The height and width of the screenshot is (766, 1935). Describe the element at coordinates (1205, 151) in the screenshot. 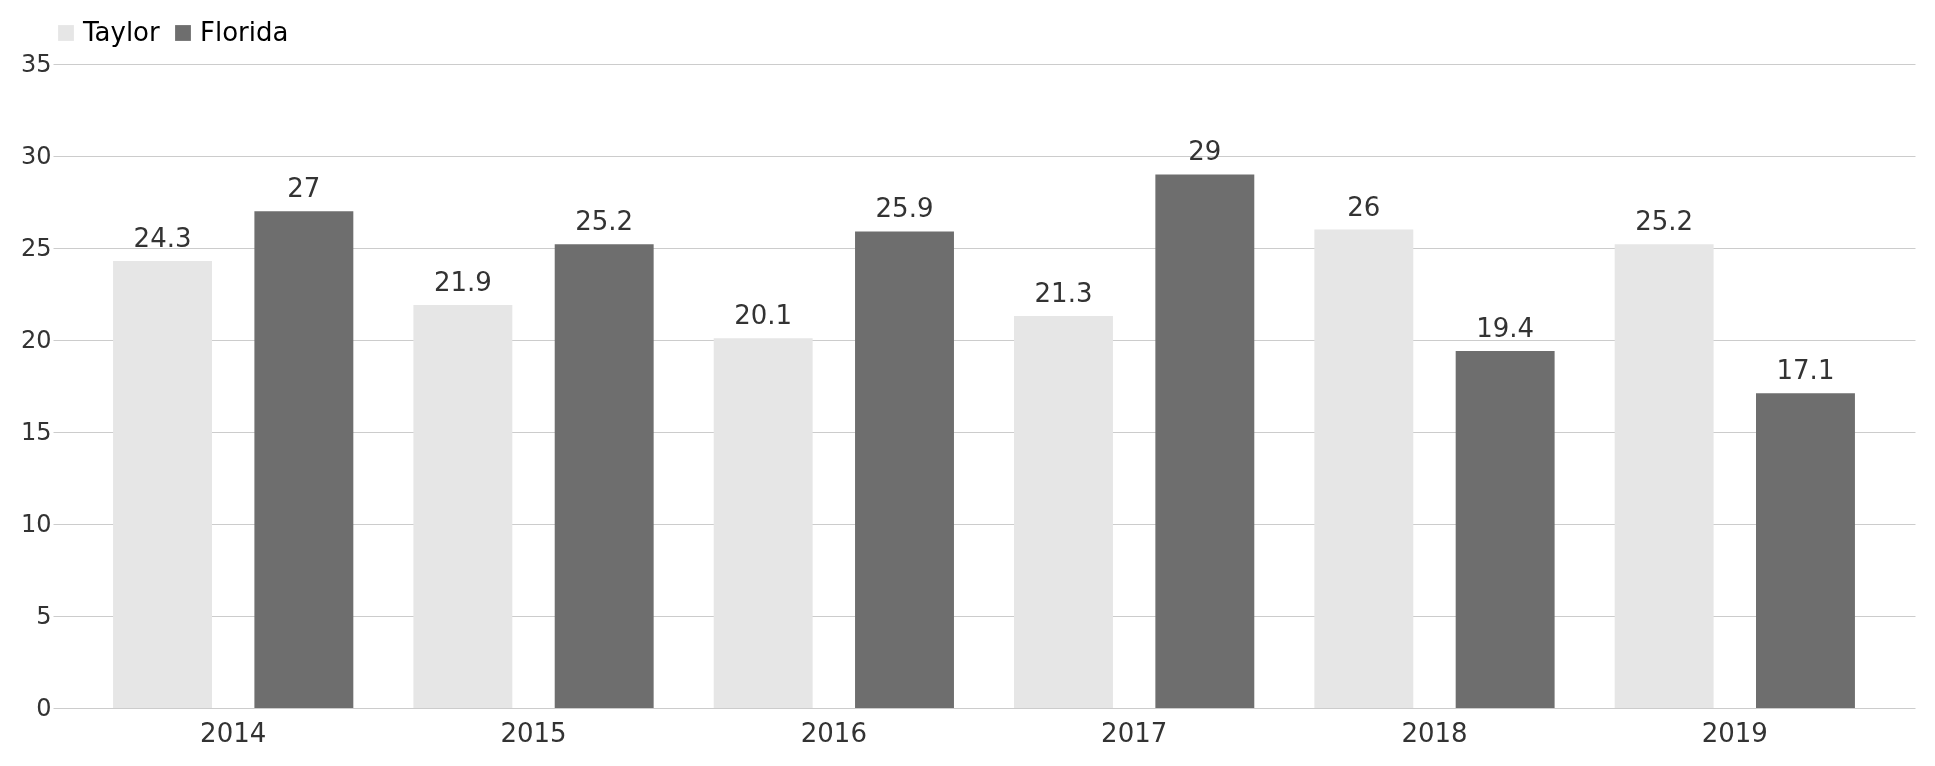

I see `data-label: 29` at that location.